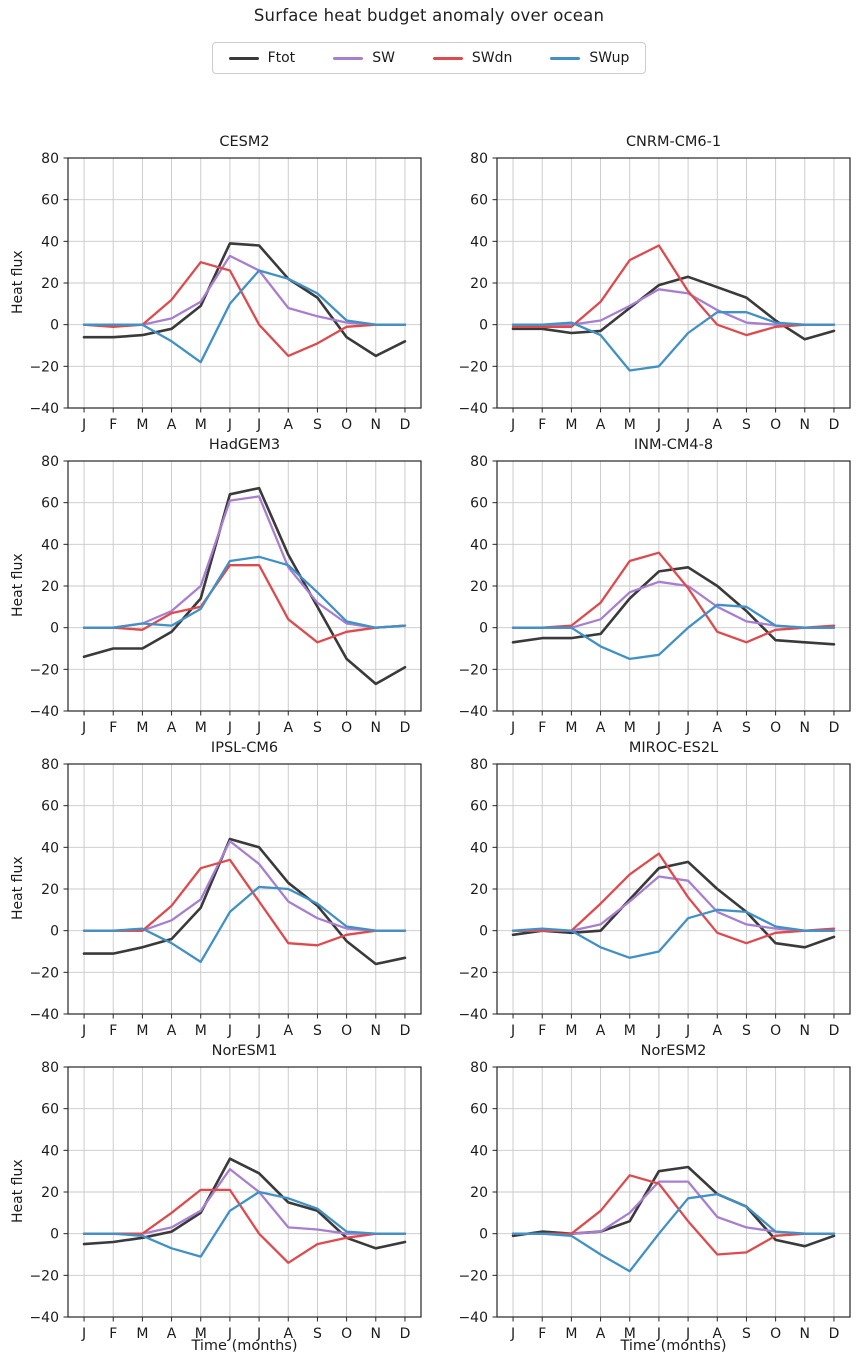  Describe the element at coordinates (18, 888) in the screenshot. I see `y-axis-label-row3: Heat flux` at that location.